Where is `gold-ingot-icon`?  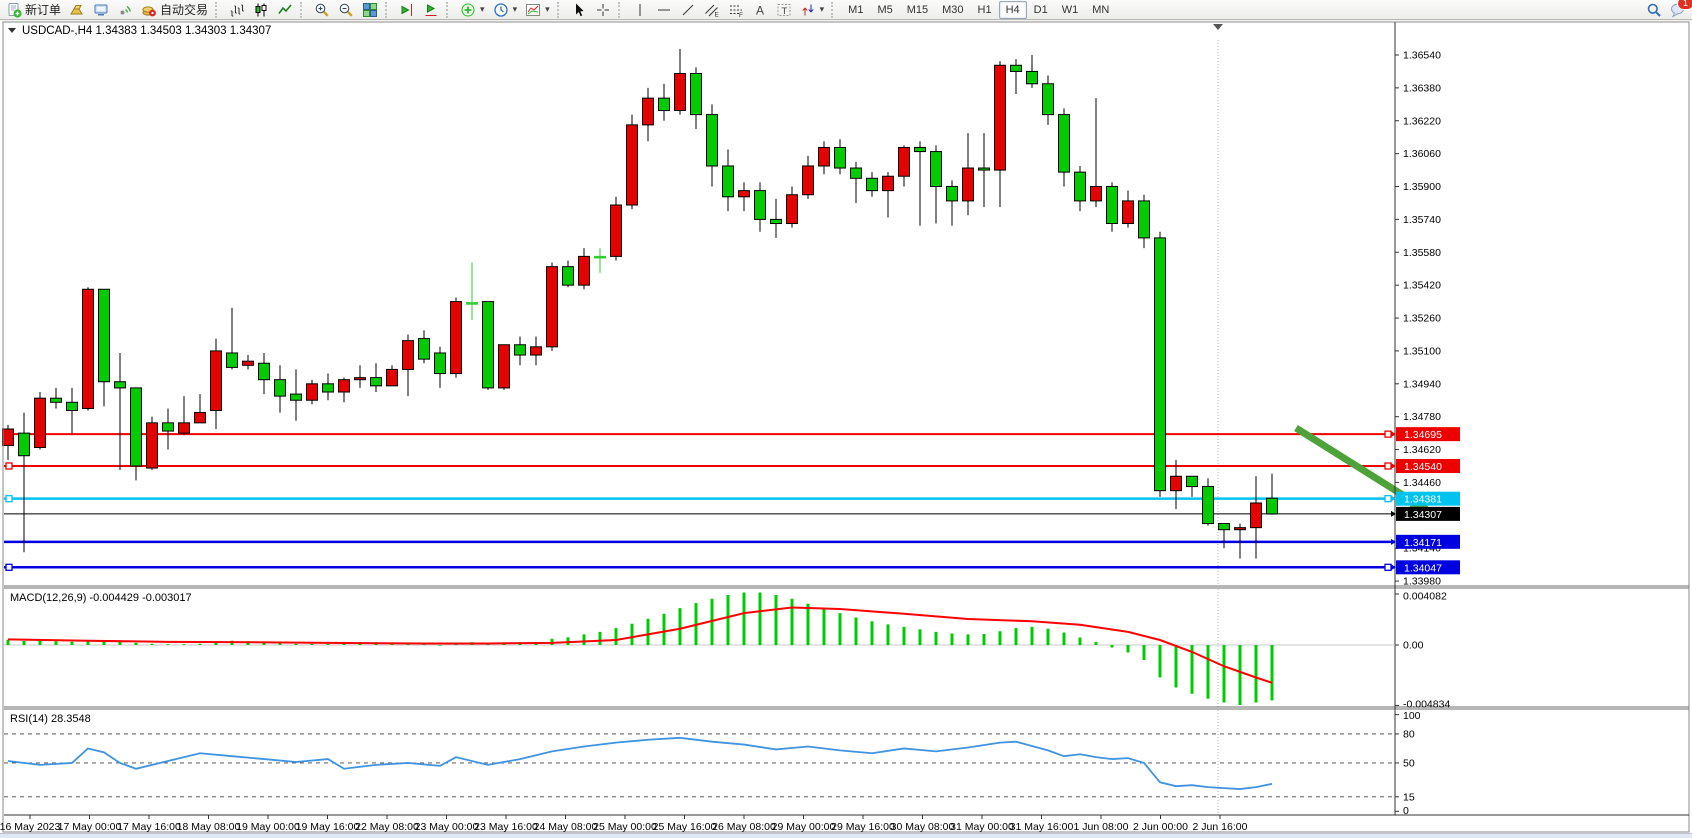
gold-ingot-icon is located at coordinates (77, 10).